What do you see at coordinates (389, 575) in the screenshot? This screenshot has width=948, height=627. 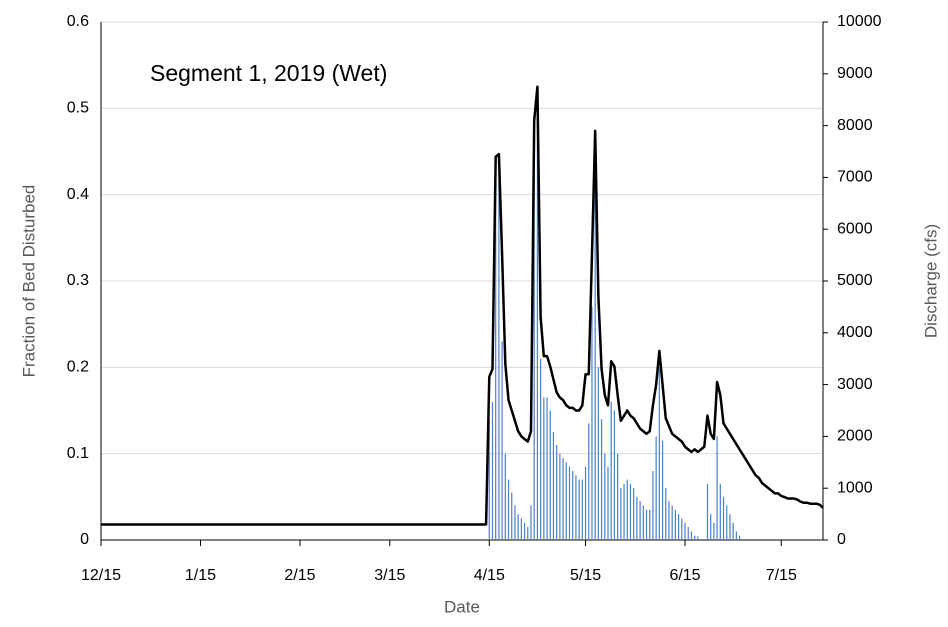 I see `x-tick-label: 3/15` at bounding box center [389, 575].